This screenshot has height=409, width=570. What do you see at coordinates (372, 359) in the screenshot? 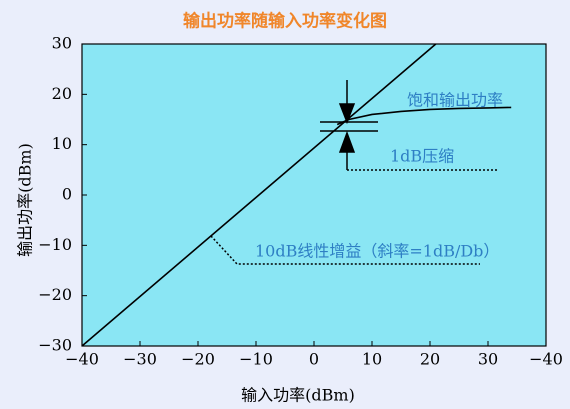
I see `x-tick-label: 10` at bounding box center [372, 359].